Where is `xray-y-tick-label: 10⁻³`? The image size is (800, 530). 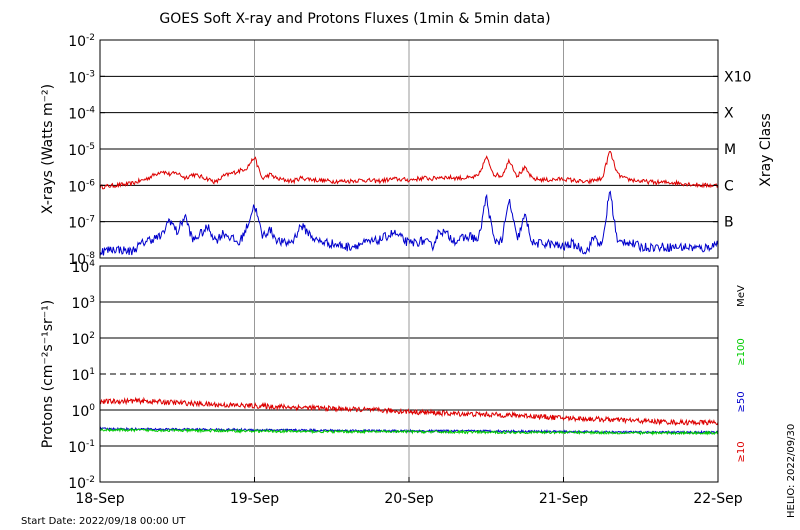 xray-y-tick-label: 10⁻³ is located at coordinates (81, 77).